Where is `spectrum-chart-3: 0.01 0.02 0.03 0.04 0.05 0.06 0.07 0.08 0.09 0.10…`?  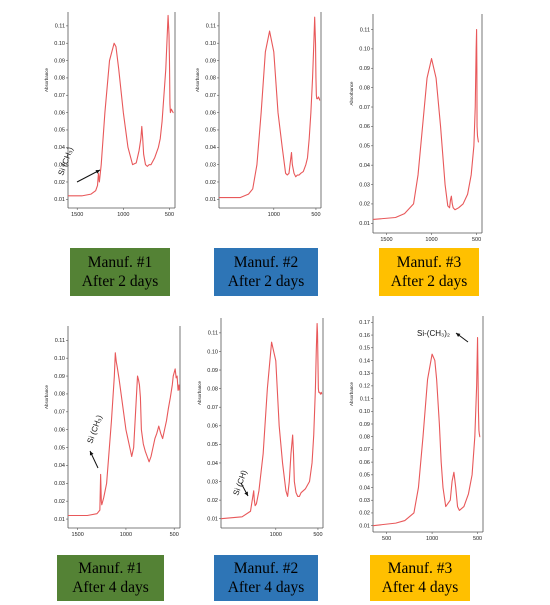
spectrum-chart-3: 0.01 0.02 0.03 0.04 0.05 0.06 0.07 0.08 0.09 0.10… is located at coordinates (416, 128).